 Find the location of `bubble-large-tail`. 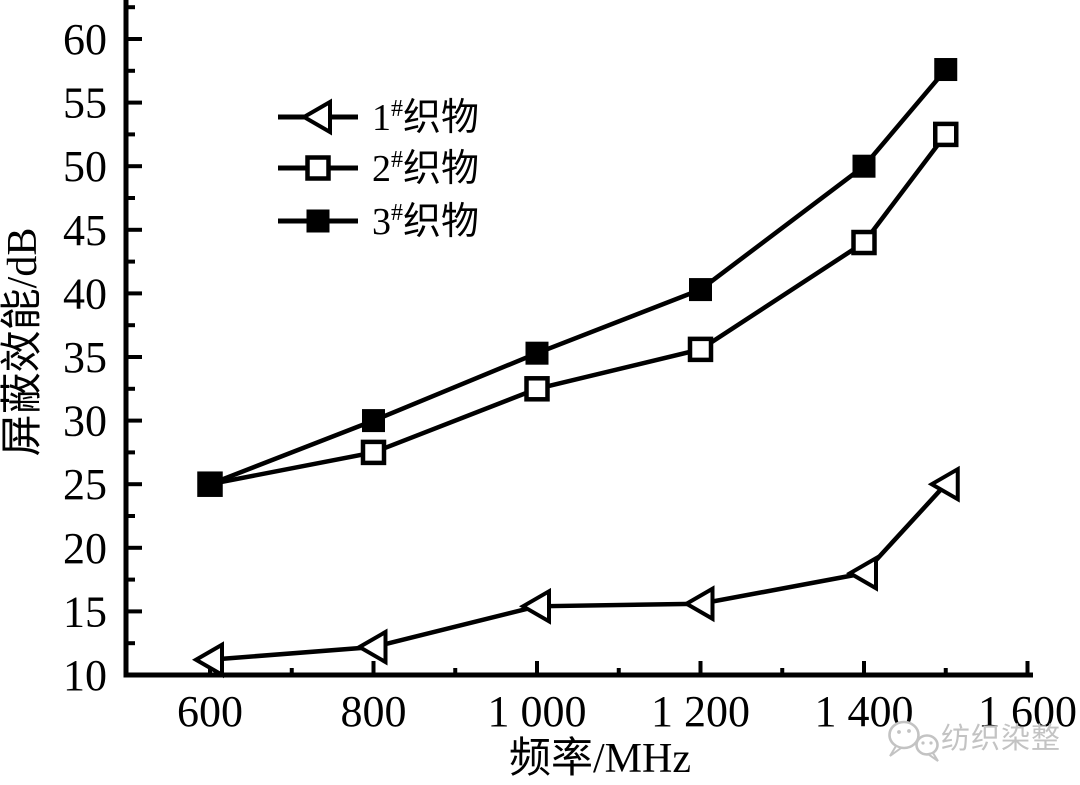

bubble-large-tail is located at coordinates (896, 750).